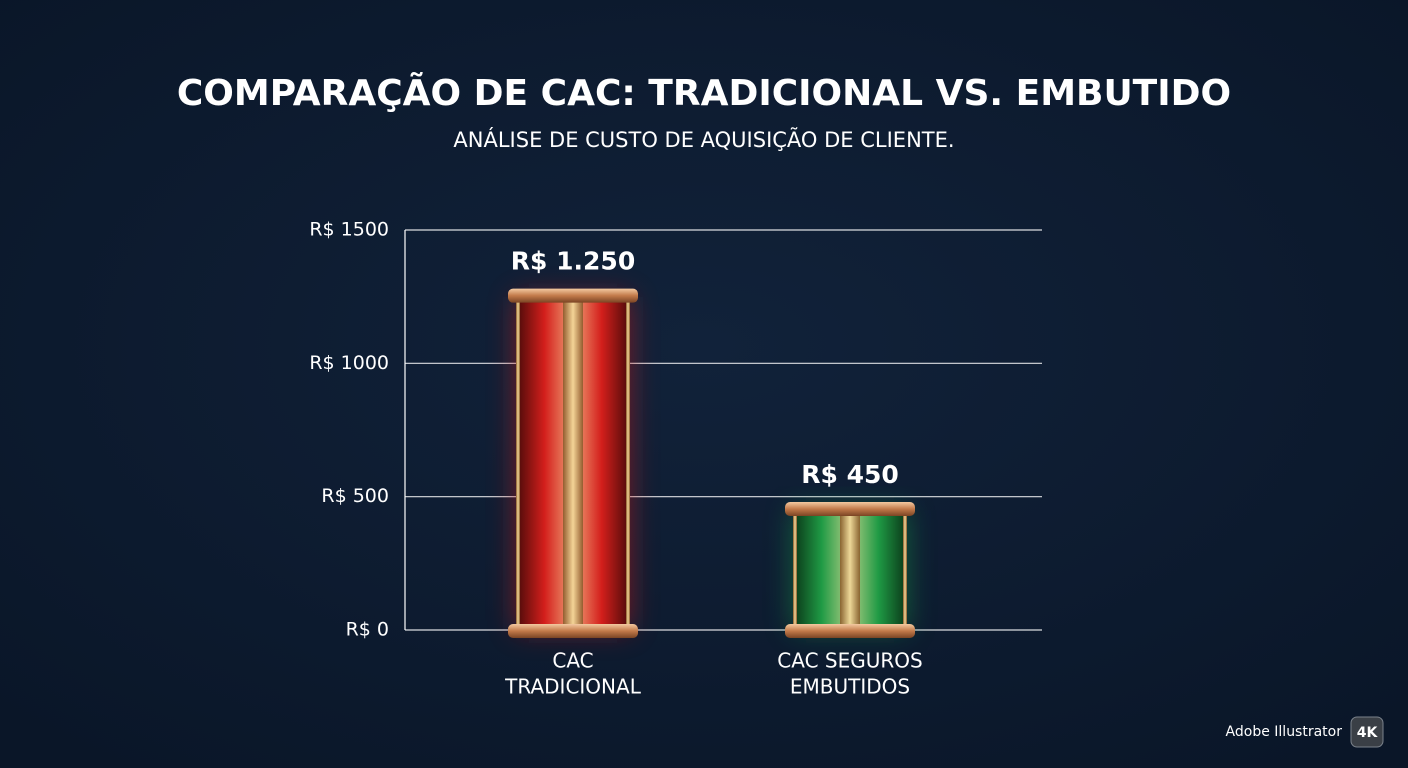 The height and width of the screenshot is (768, 1408). I want to click on watermark-badge: 4K, so click(1368, 733).